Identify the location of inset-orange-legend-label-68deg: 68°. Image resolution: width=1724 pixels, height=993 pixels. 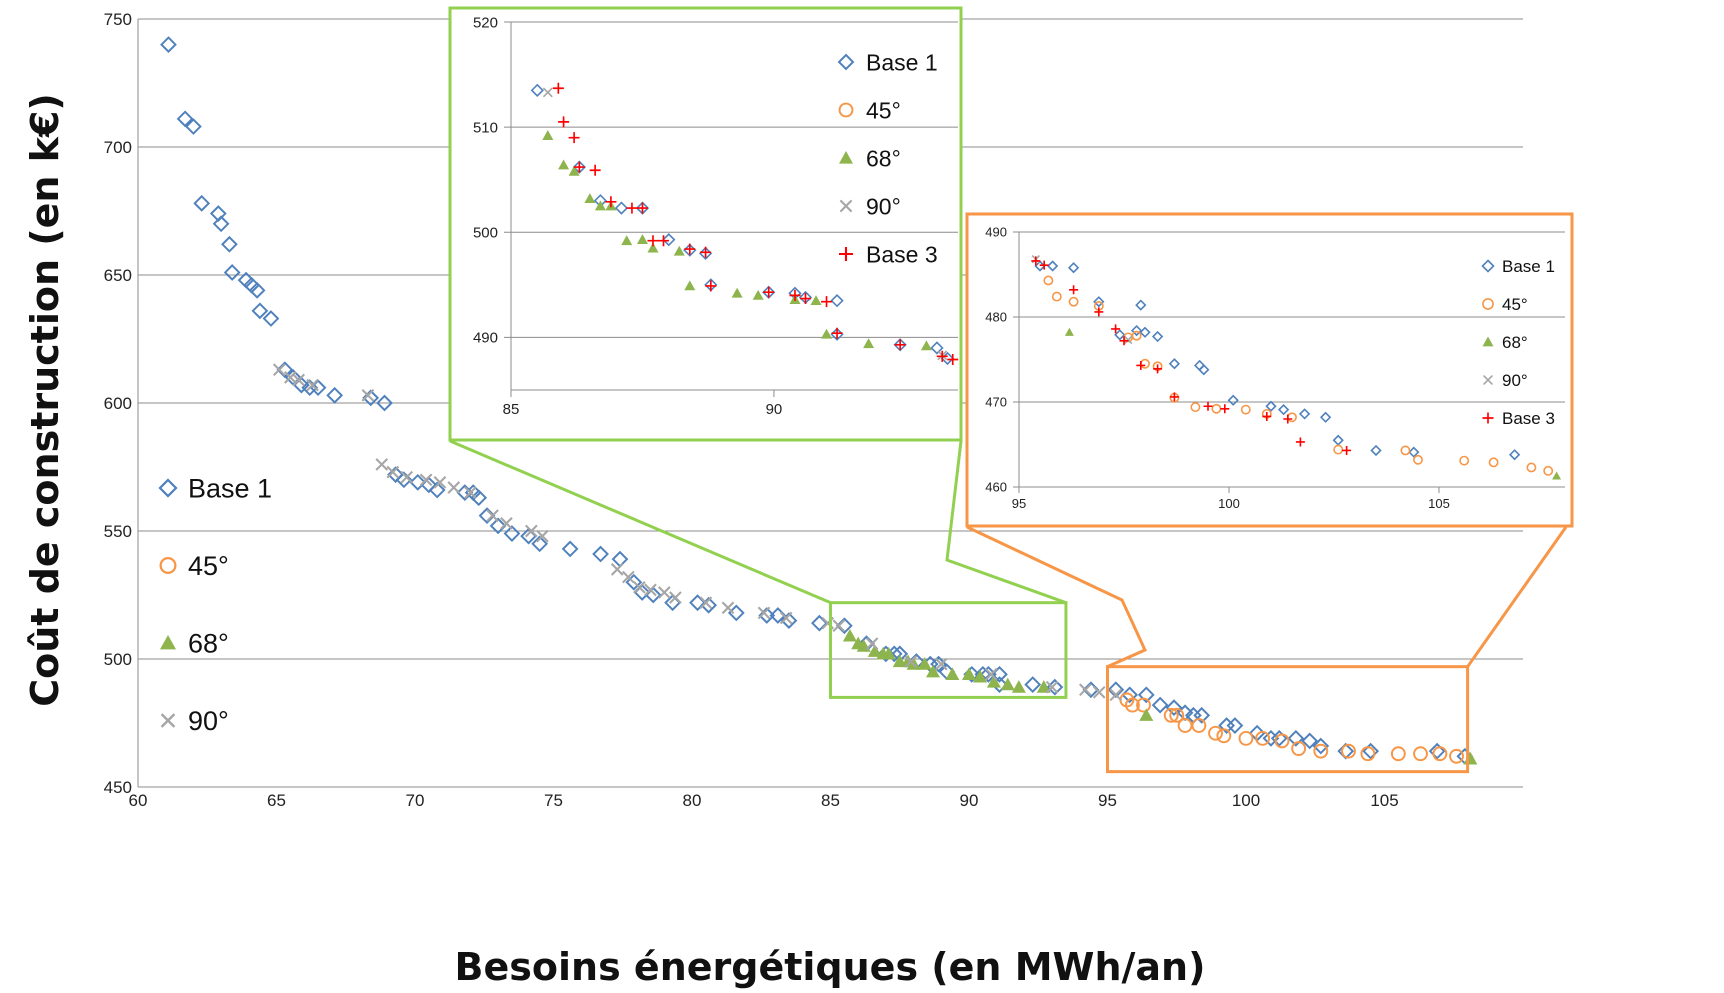
(1515, 342).